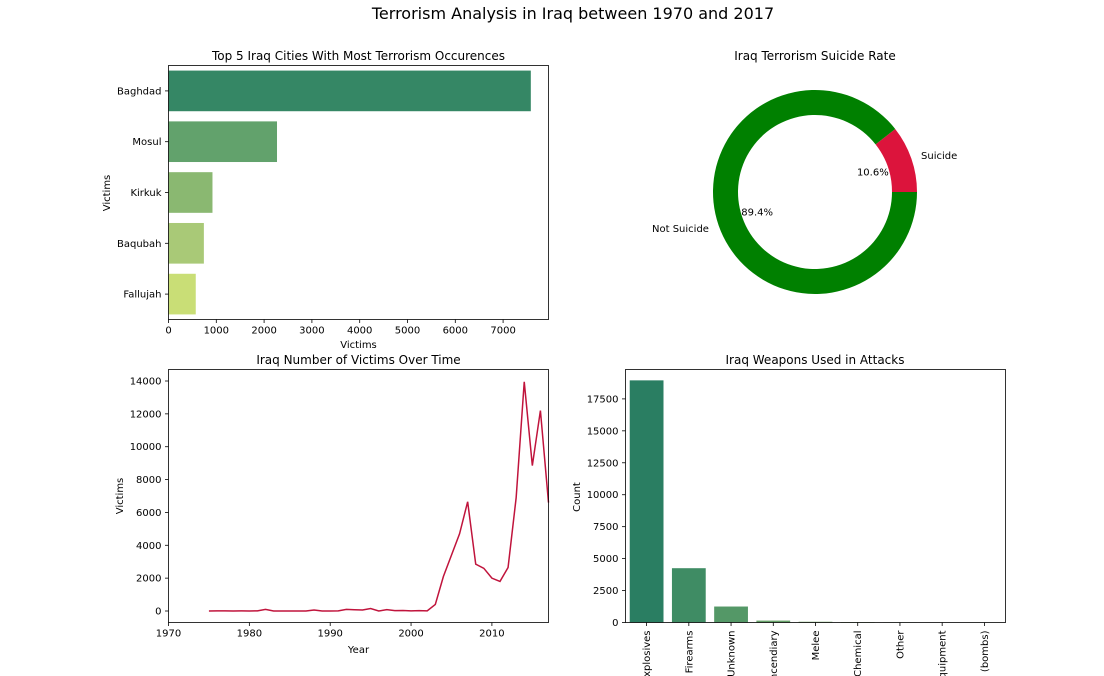  Describe the element at coordinates (168, 331) in the screenshot. I see `x-tick-label: 0` at that location.